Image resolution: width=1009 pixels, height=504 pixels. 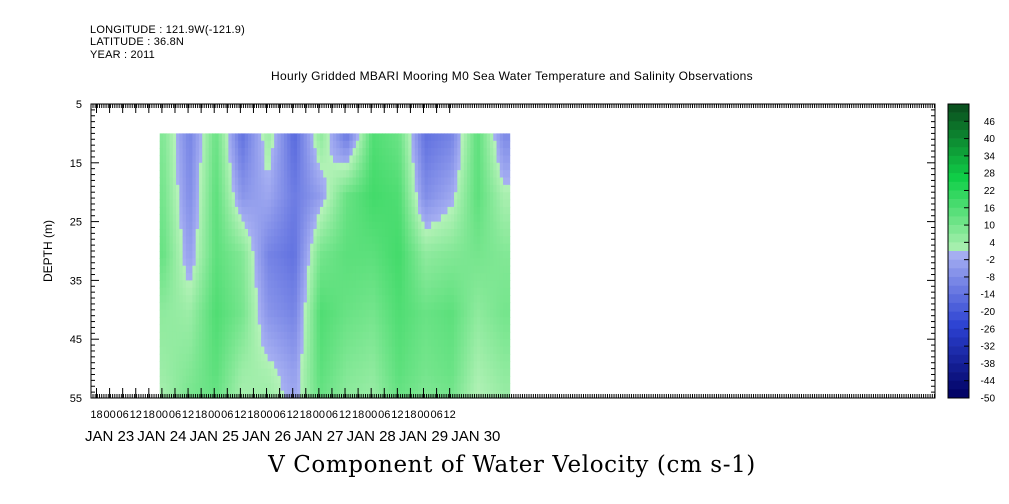 I want to click on colorbar-swatch, so click(x=958, y=273).